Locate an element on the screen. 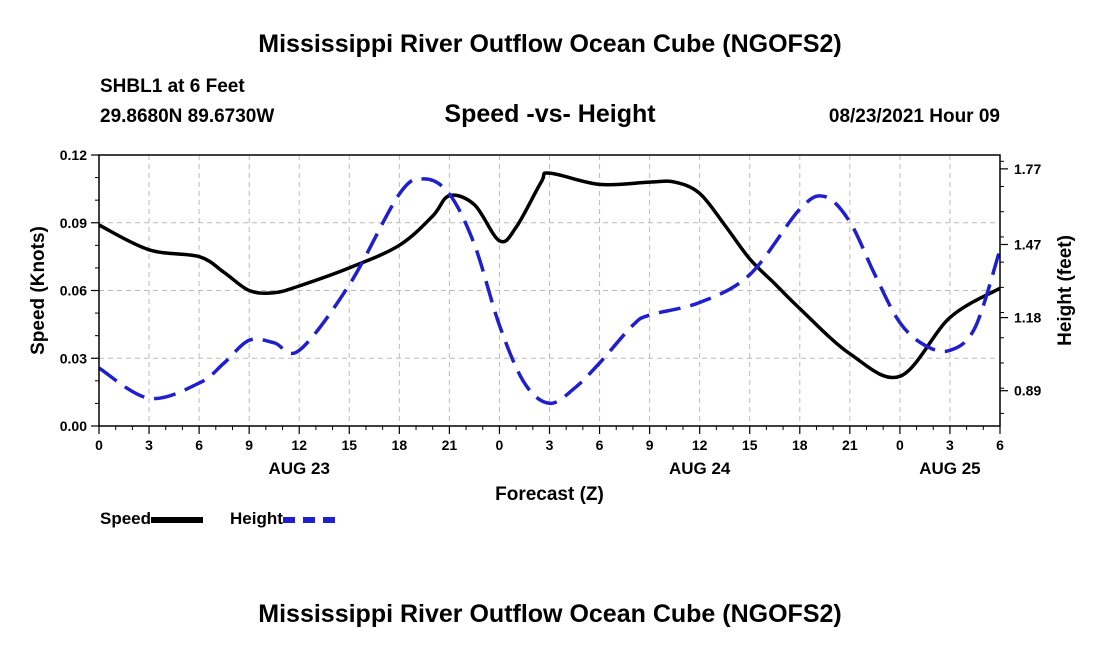 The image size is (1100, 650). y-tick-label: 0.00 is located at coordinates (73, 426).